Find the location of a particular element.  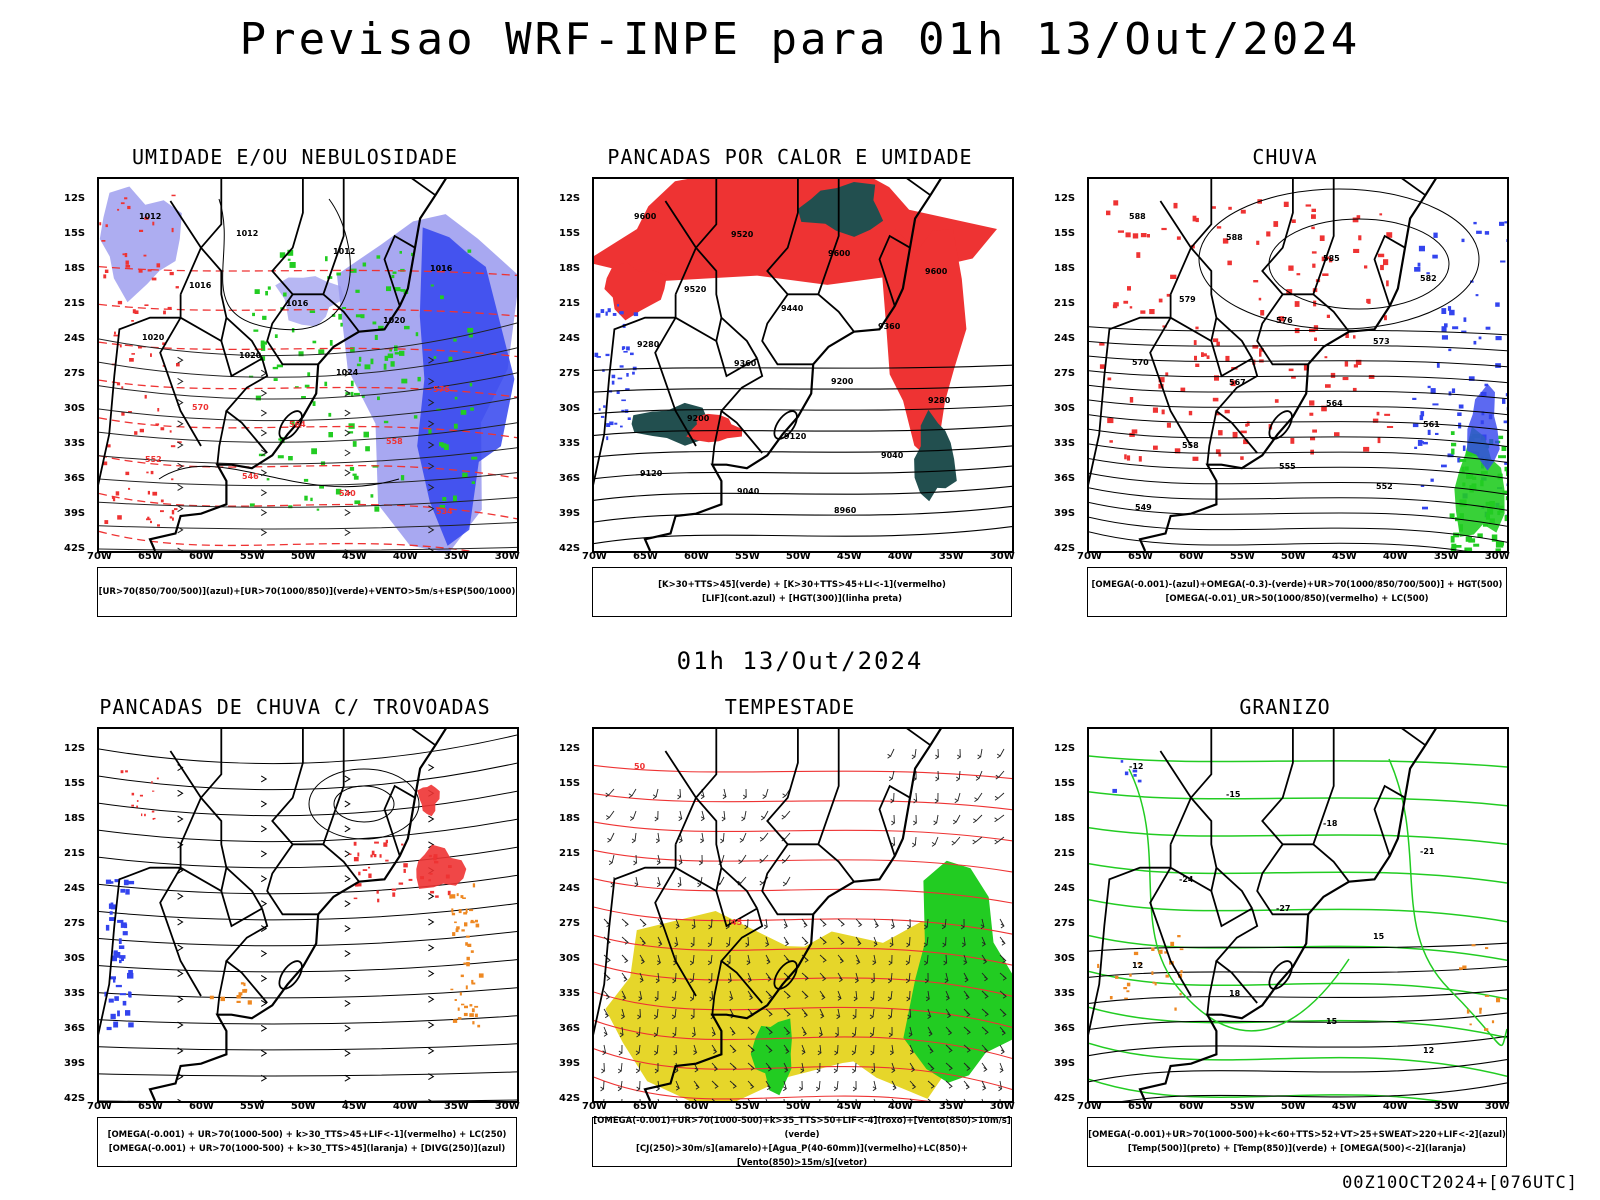

contour-label: 588 is located at coordinates (1234, 237).